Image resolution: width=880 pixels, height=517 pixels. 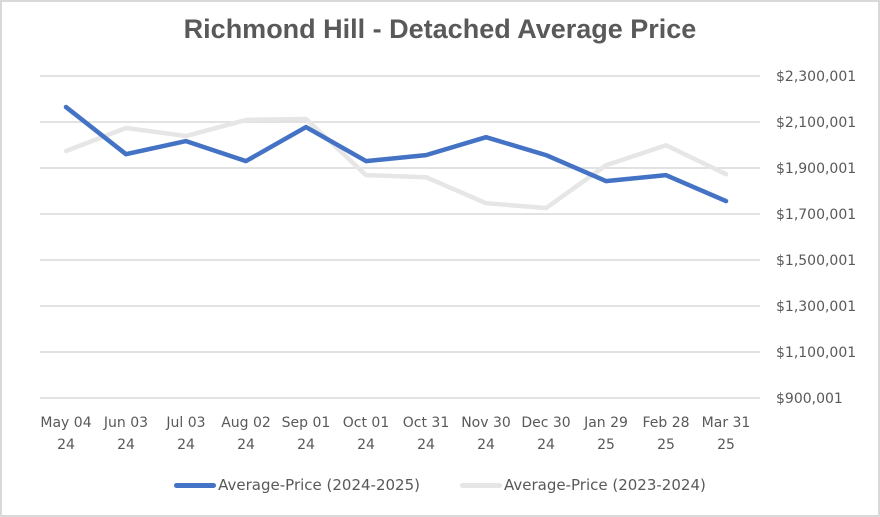 What do you see at coordinates (816, 77) in the screenshot?
I see `y-tick-label: $2,300,001` at bounding box center [816, 77].